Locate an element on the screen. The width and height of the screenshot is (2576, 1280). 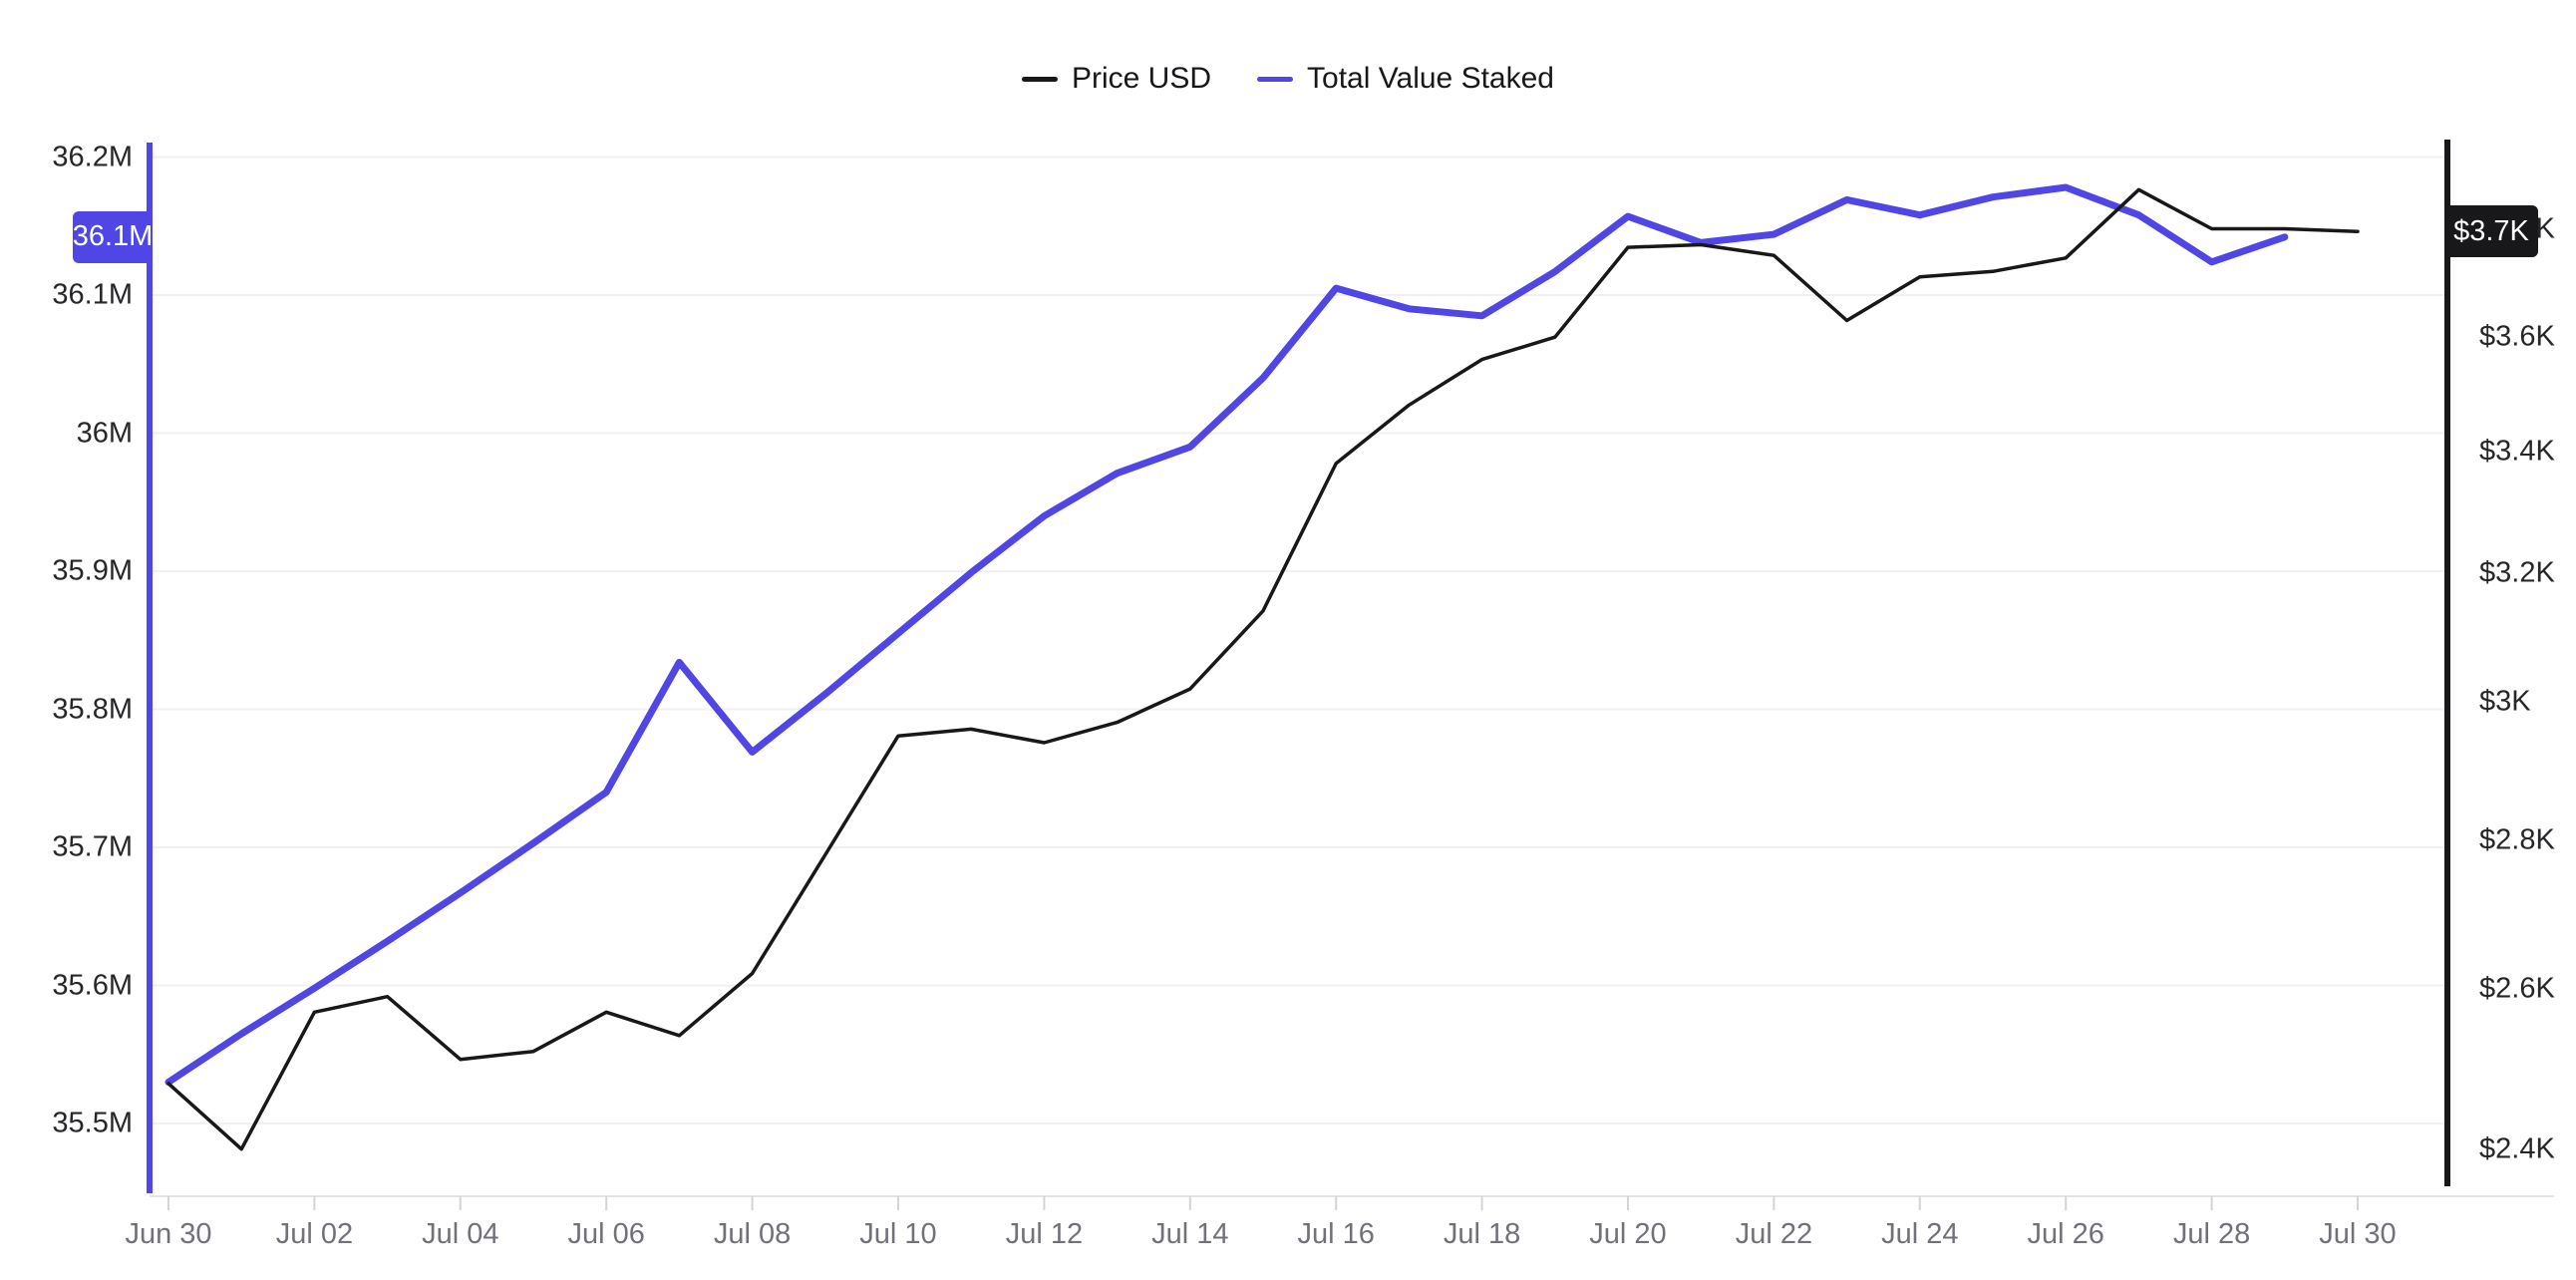
left-axis-tick-label: 36M is located at coordinates (104, 433).